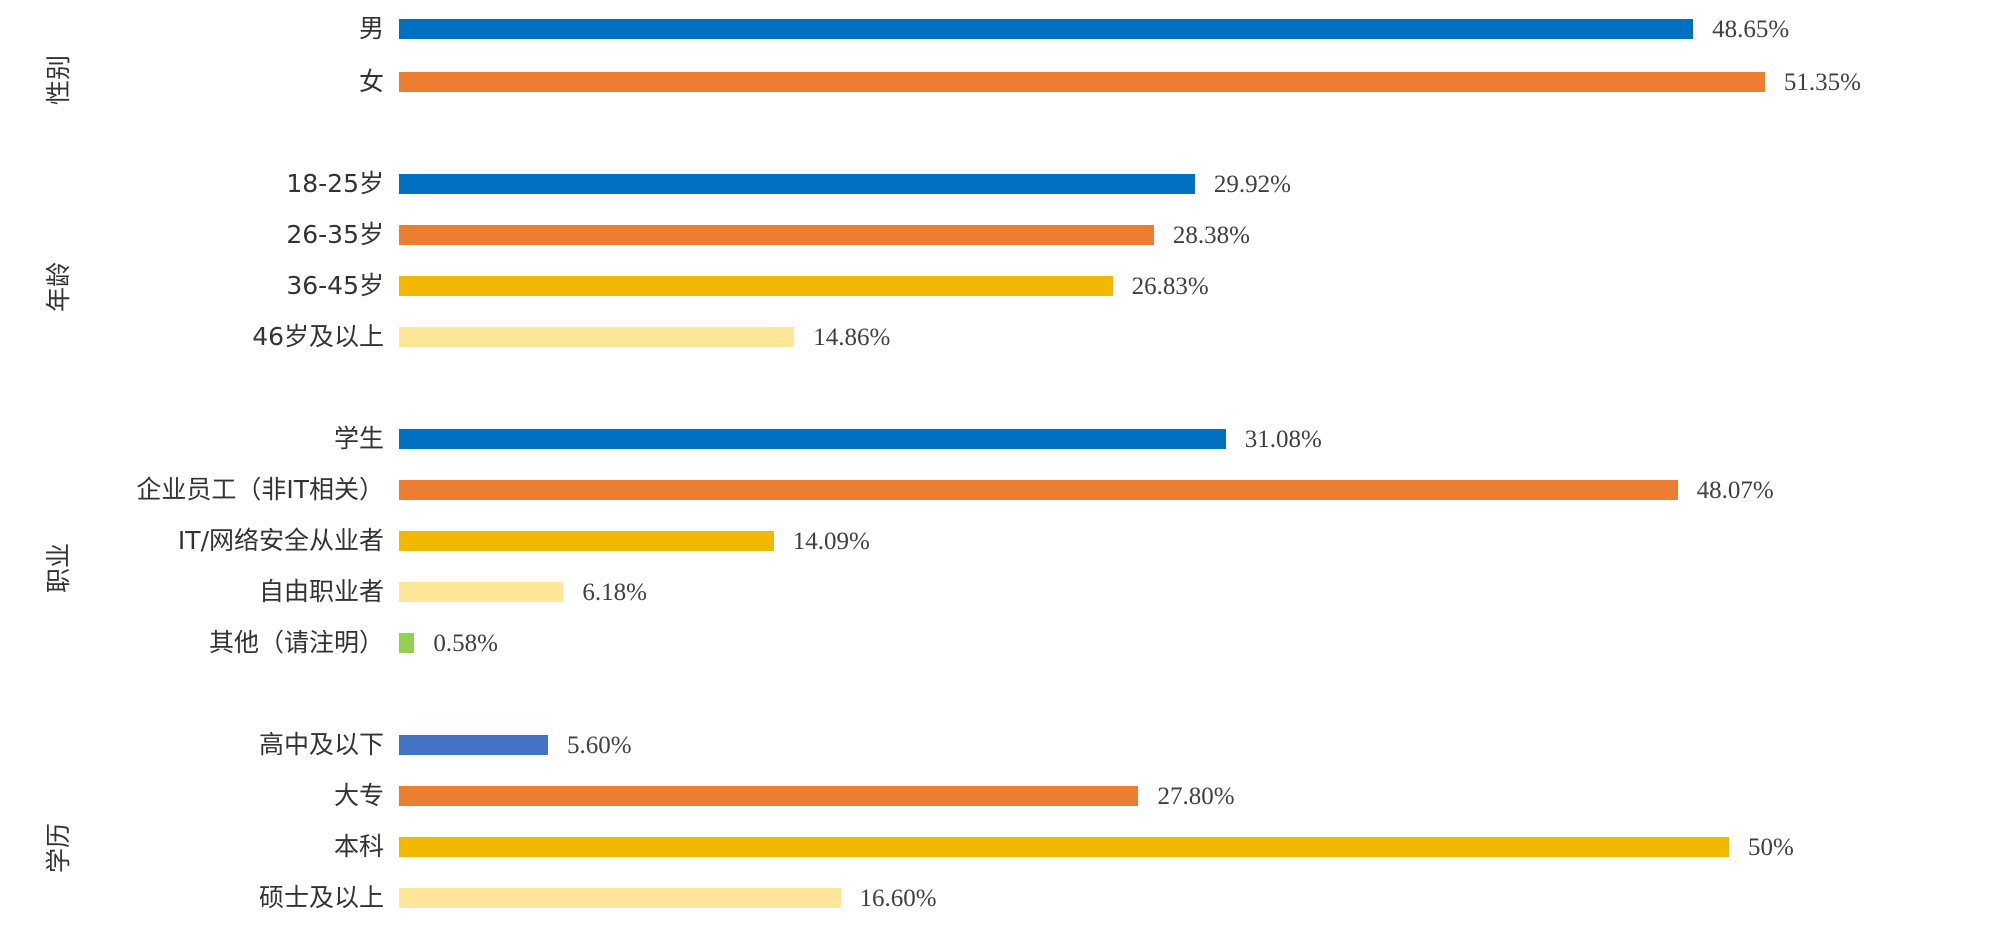 The width and height of the screenshot is (2000, 929). I want to click on category-label: 自由职业者, so click(321, 591).